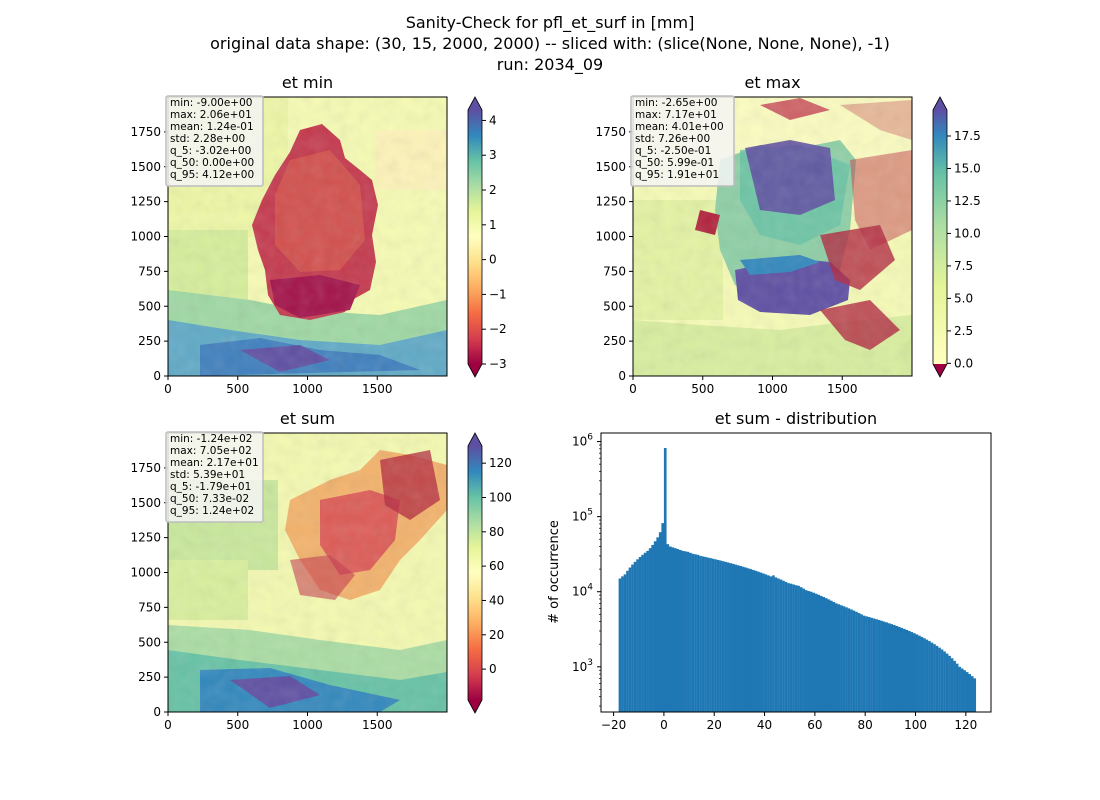 The height and width of the screenshot is (800, 1100). Describe the element at coordinates (500, 463) in the screenshot. I see `colorbar-tick-label: 120` at that location.